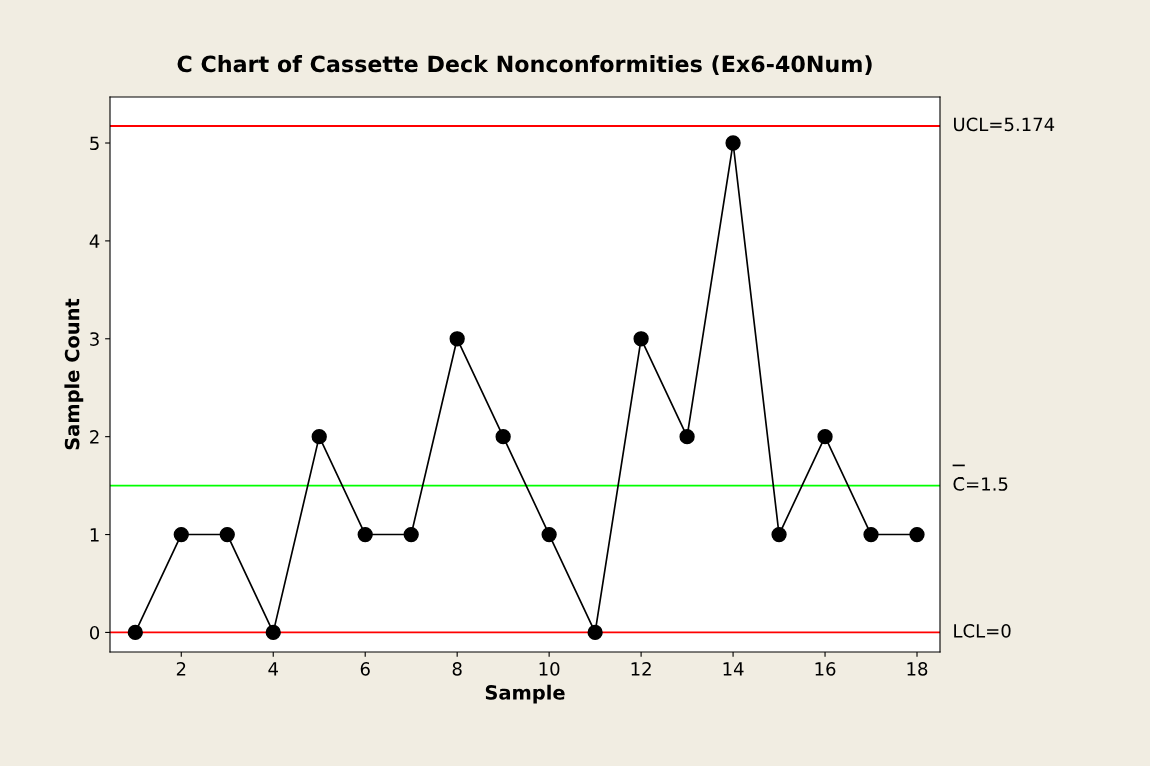 The height and width of the screenshot is (766, 1150). I want to click on x-tick-label: 10, so click(549, 669).